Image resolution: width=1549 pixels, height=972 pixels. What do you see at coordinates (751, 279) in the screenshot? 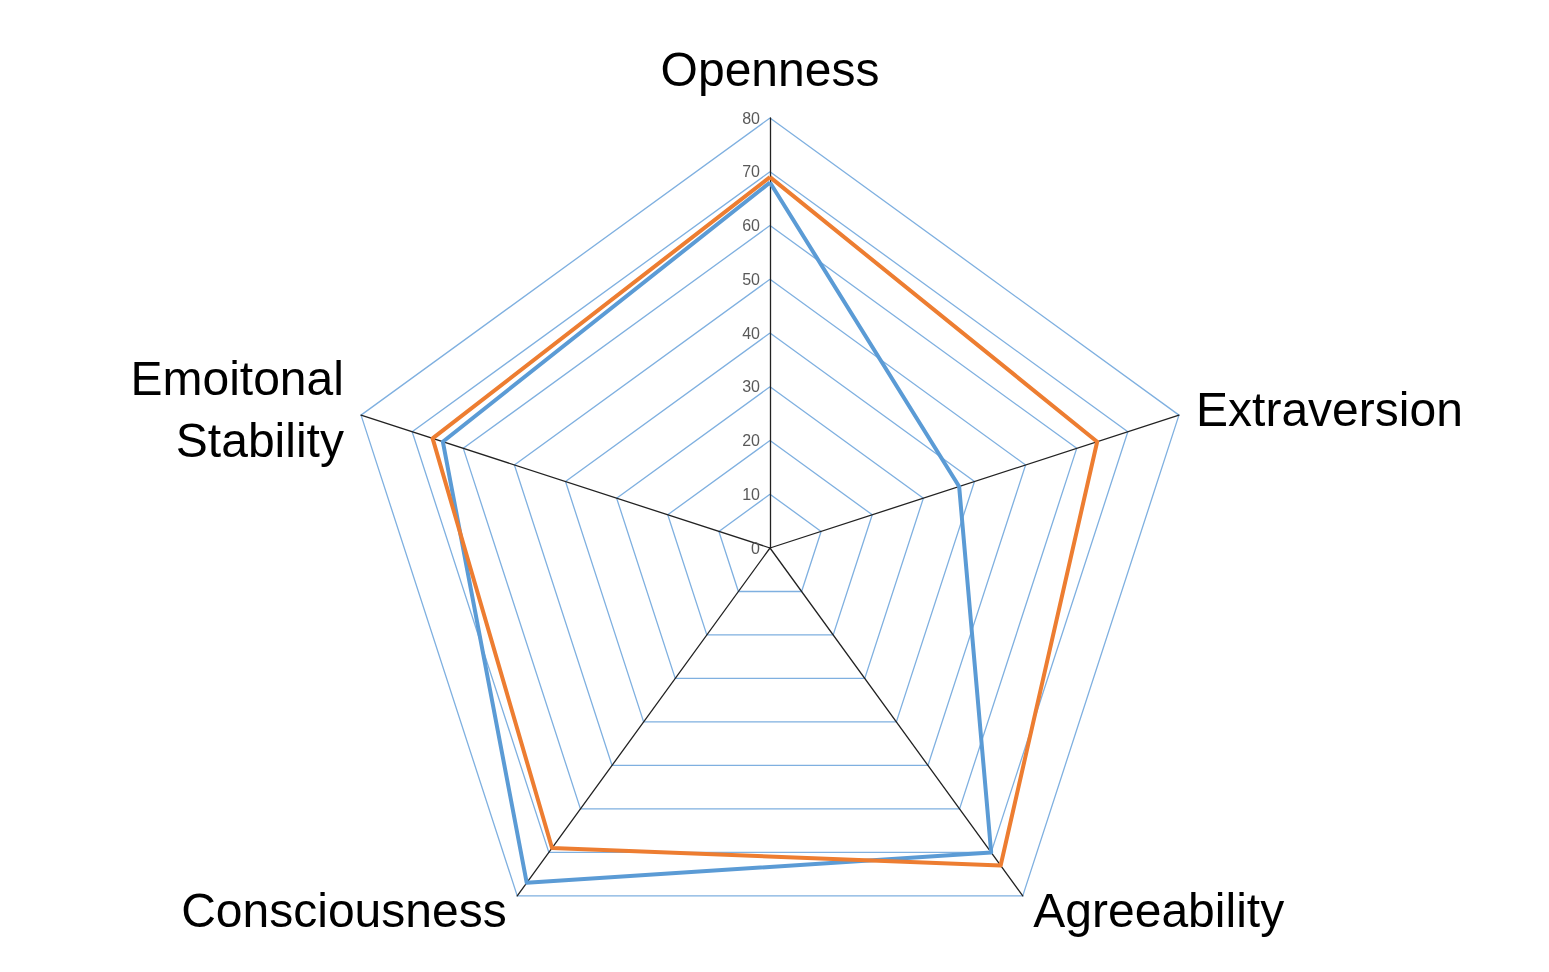
I see `y-tick-label: 50` at bounding box center [751, 279].